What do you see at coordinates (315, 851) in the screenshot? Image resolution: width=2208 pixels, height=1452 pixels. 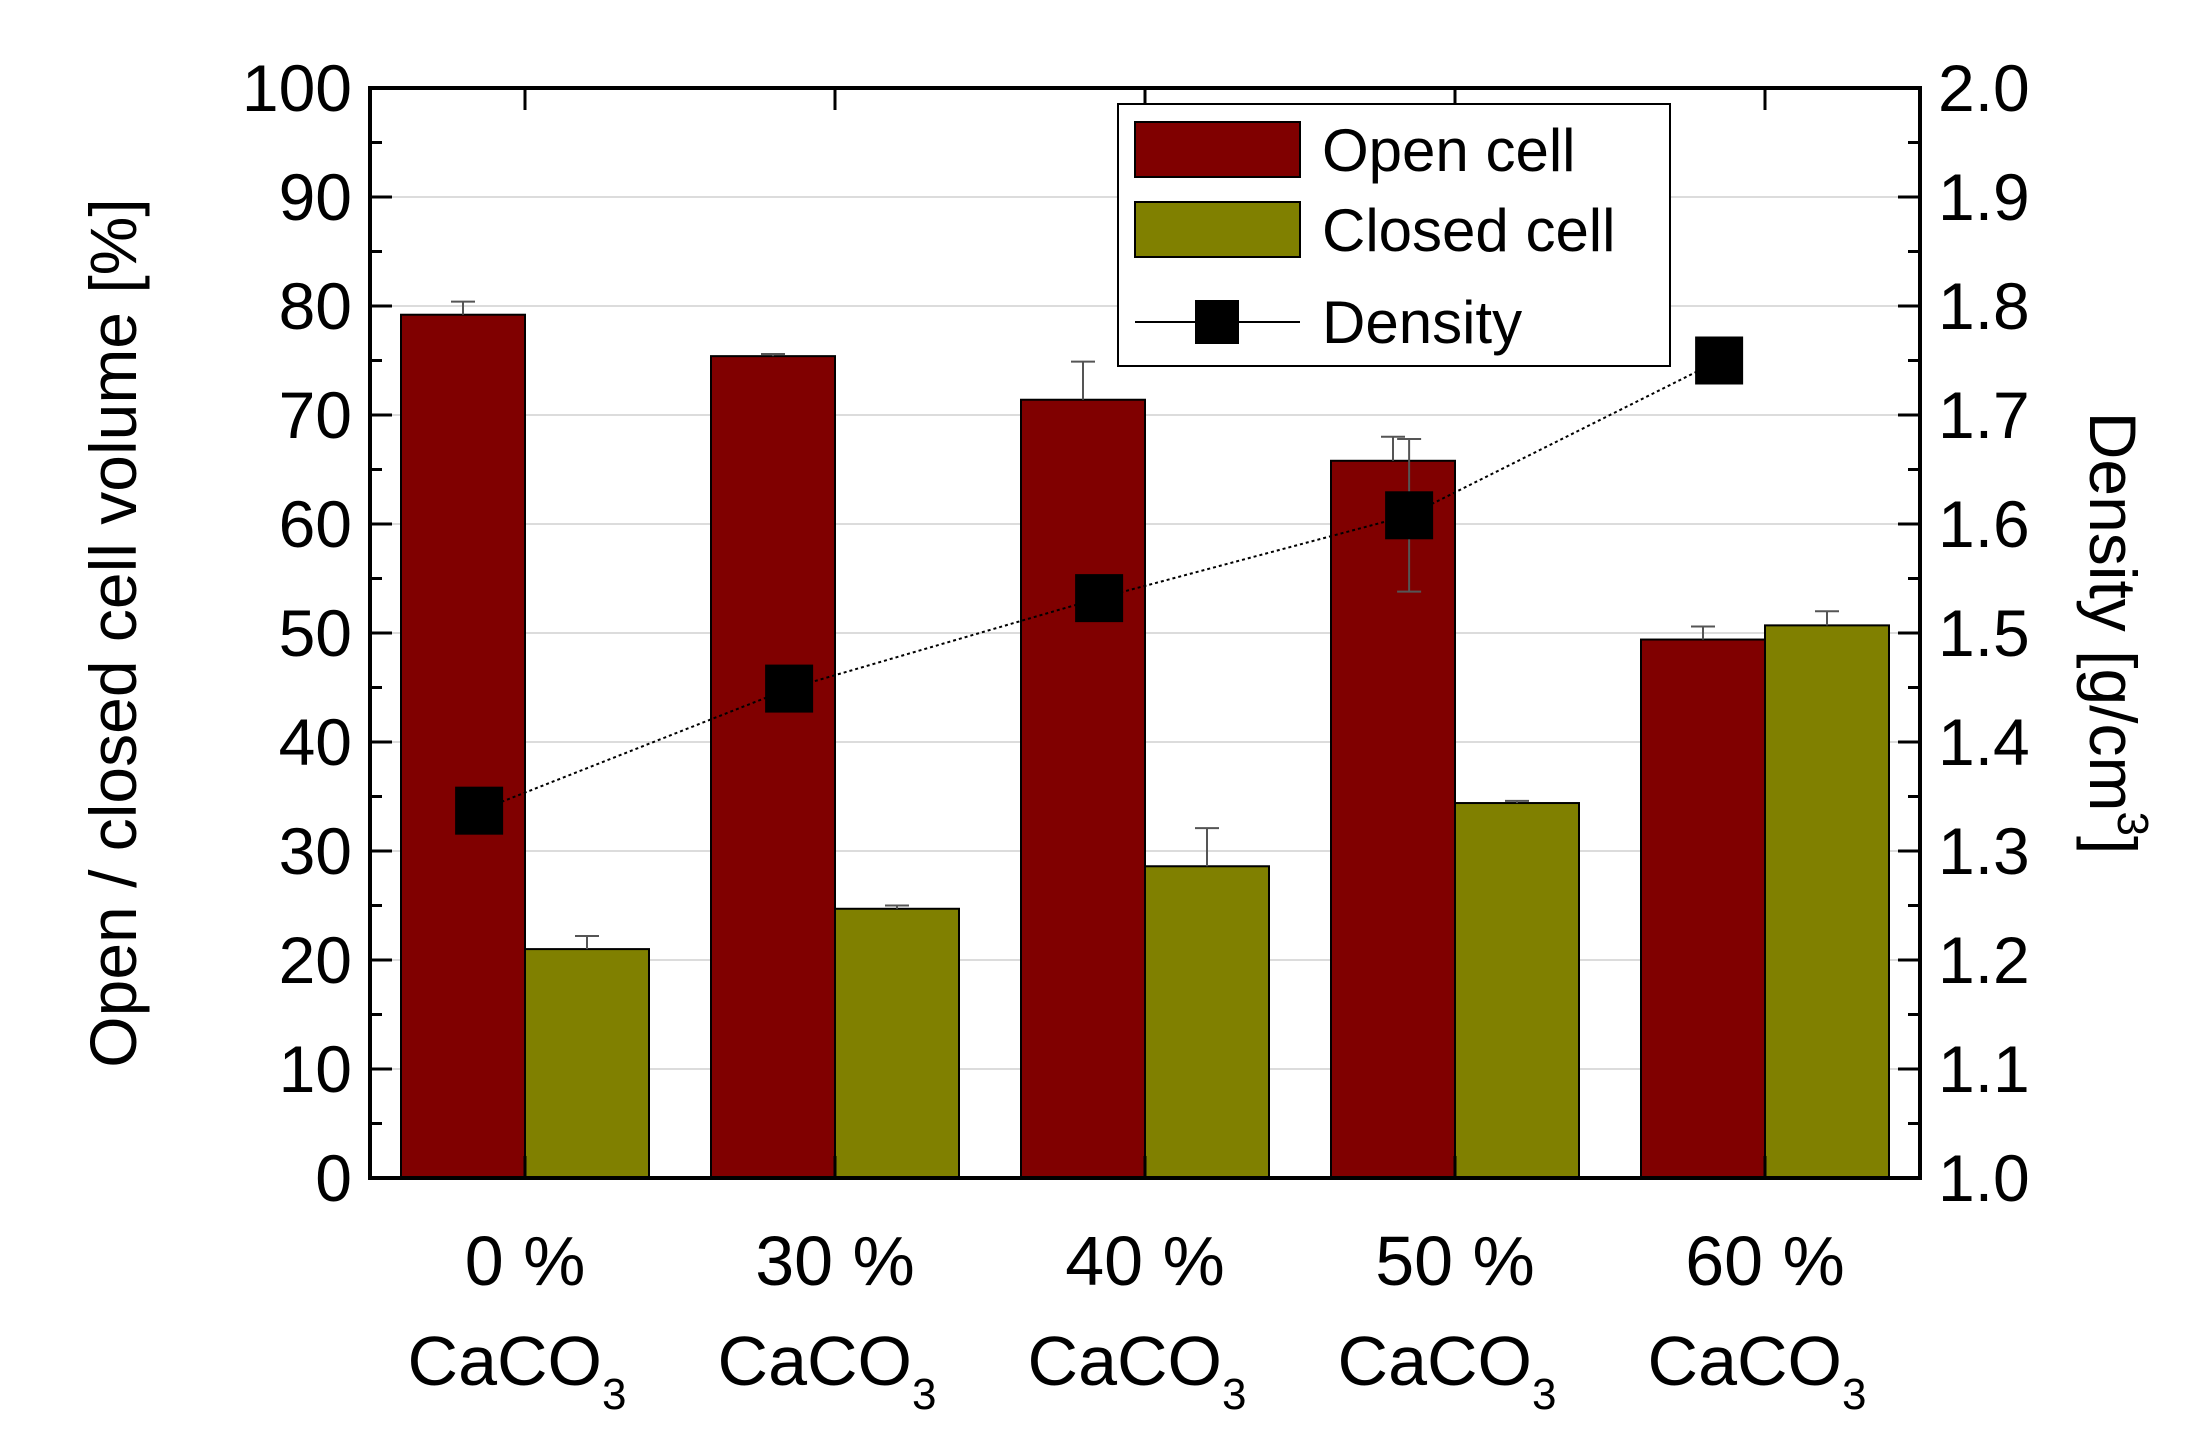 I see `left-tick-label: 30` at bounding box center [315, 851].